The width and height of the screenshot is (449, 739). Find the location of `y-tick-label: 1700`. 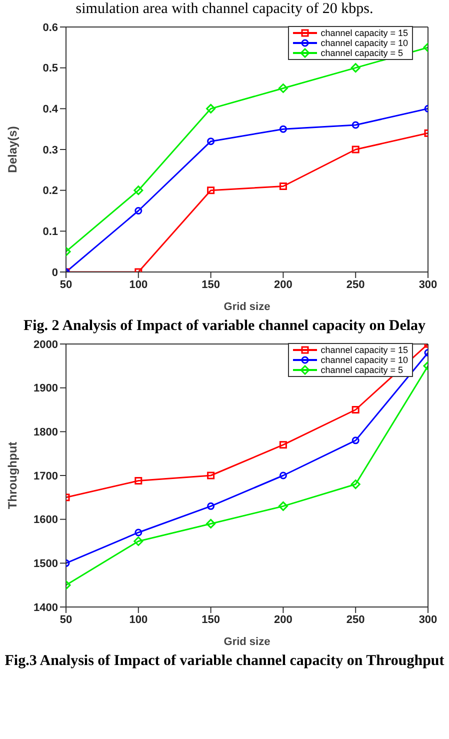

y-tick-label: 1700 is located at coordinates (46, 476).